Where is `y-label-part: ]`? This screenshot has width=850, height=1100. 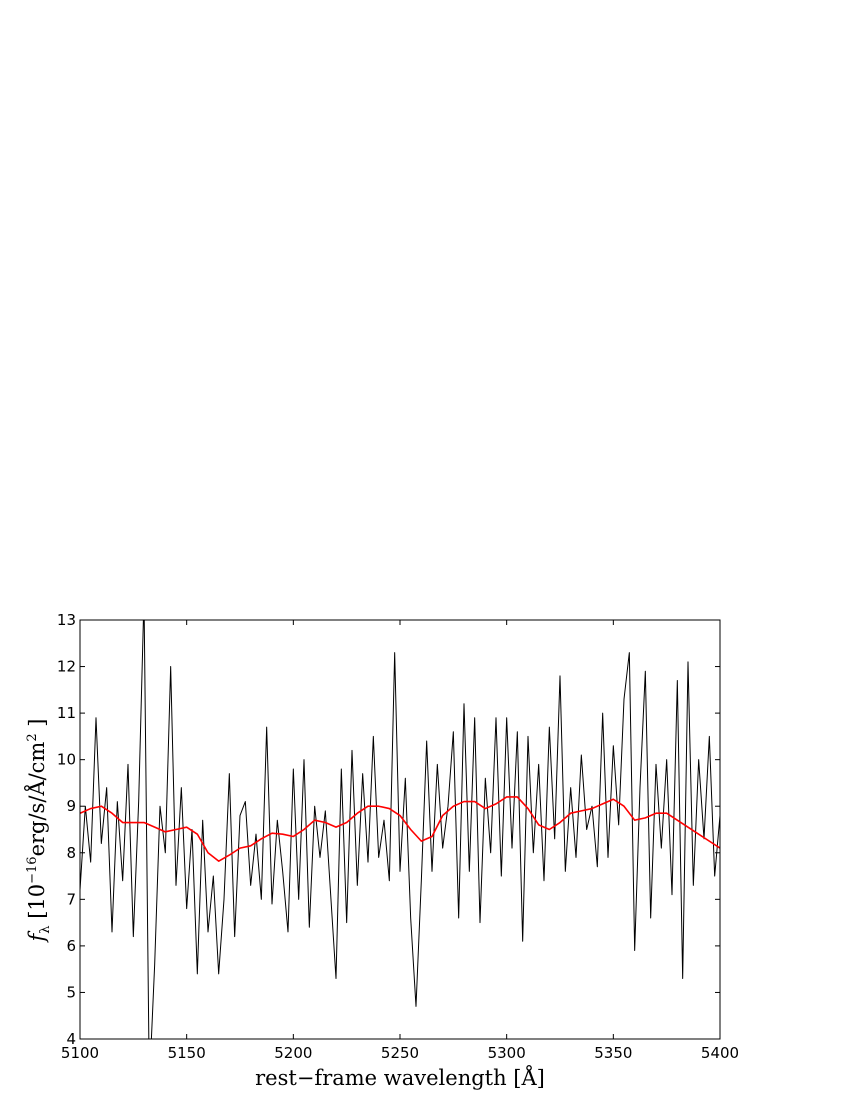 y-label-part: ] is located at coordinates (37, 726).